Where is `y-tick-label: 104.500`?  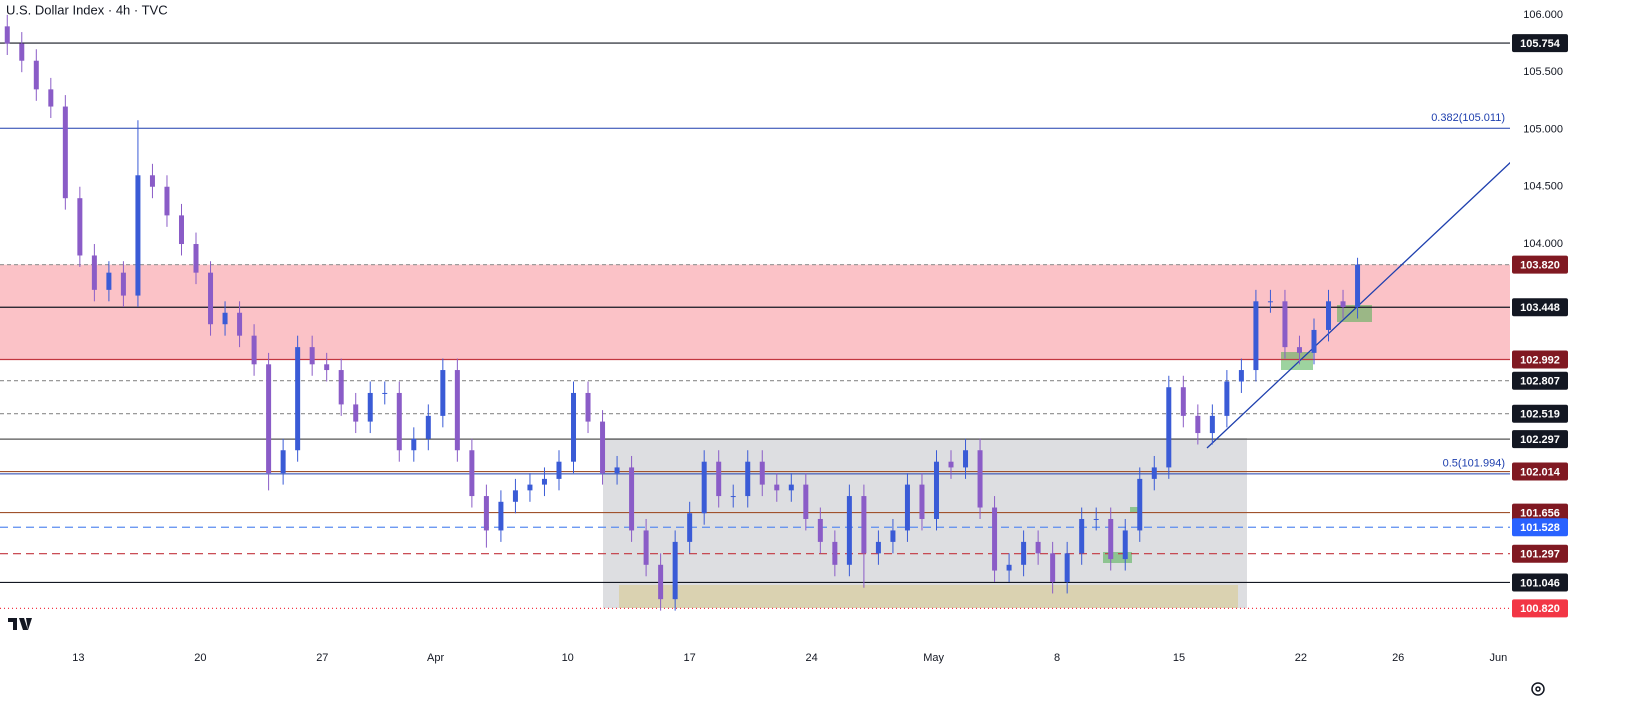 y-tick-label: 104.500 is located at coordinates (1543, 187).